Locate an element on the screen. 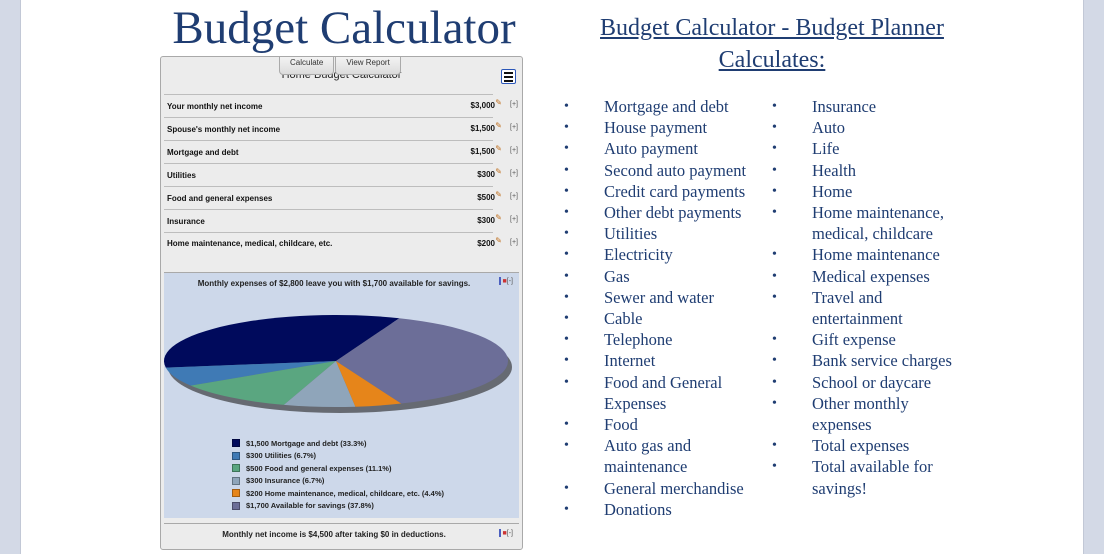 The image size is (1104, 554). budget-row: Utilities $300 ✎ [+] is located at coordinates (341, 174).